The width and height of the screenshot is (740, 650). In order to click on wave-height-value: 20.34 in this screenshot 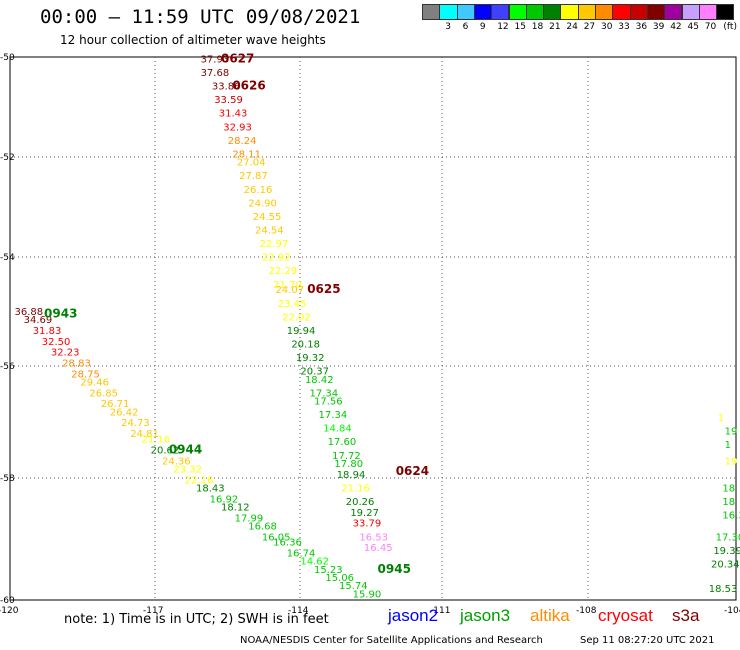, I will do `click(725, 564)`.